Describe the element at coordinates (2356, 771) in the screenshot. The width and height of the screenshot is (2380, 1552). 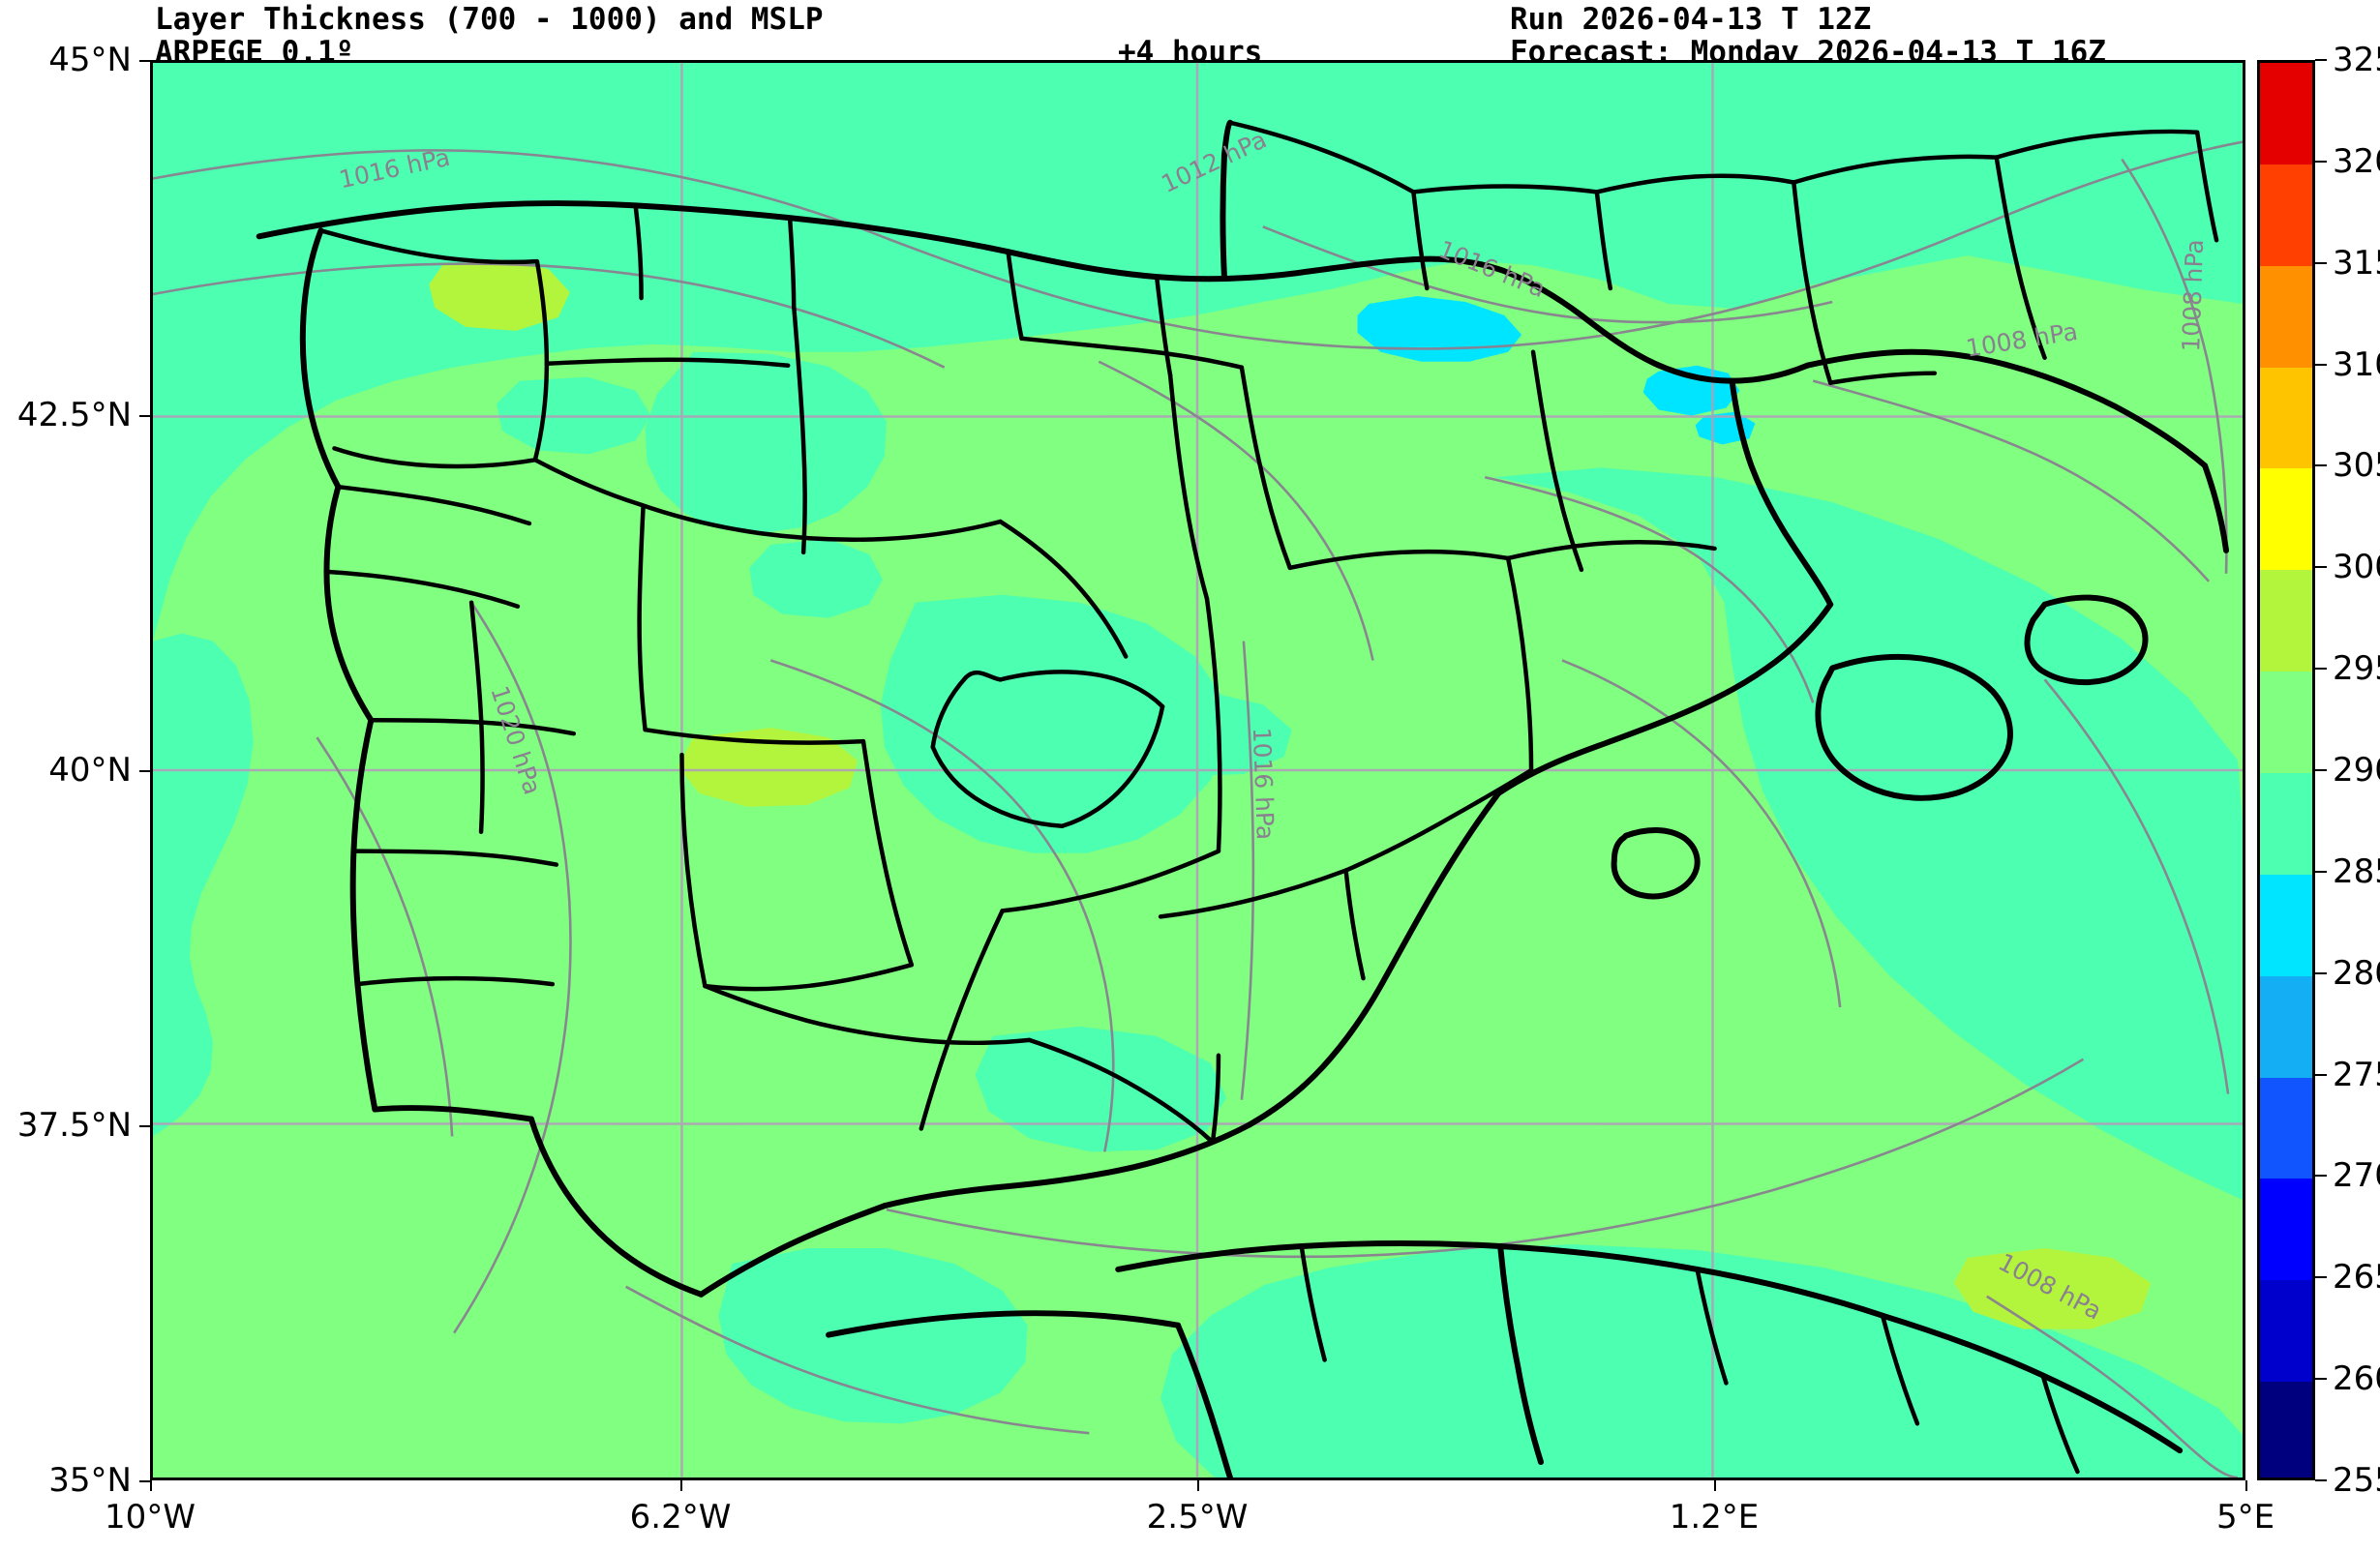
I see `colorbar-tick-label-290: 290` at that location.